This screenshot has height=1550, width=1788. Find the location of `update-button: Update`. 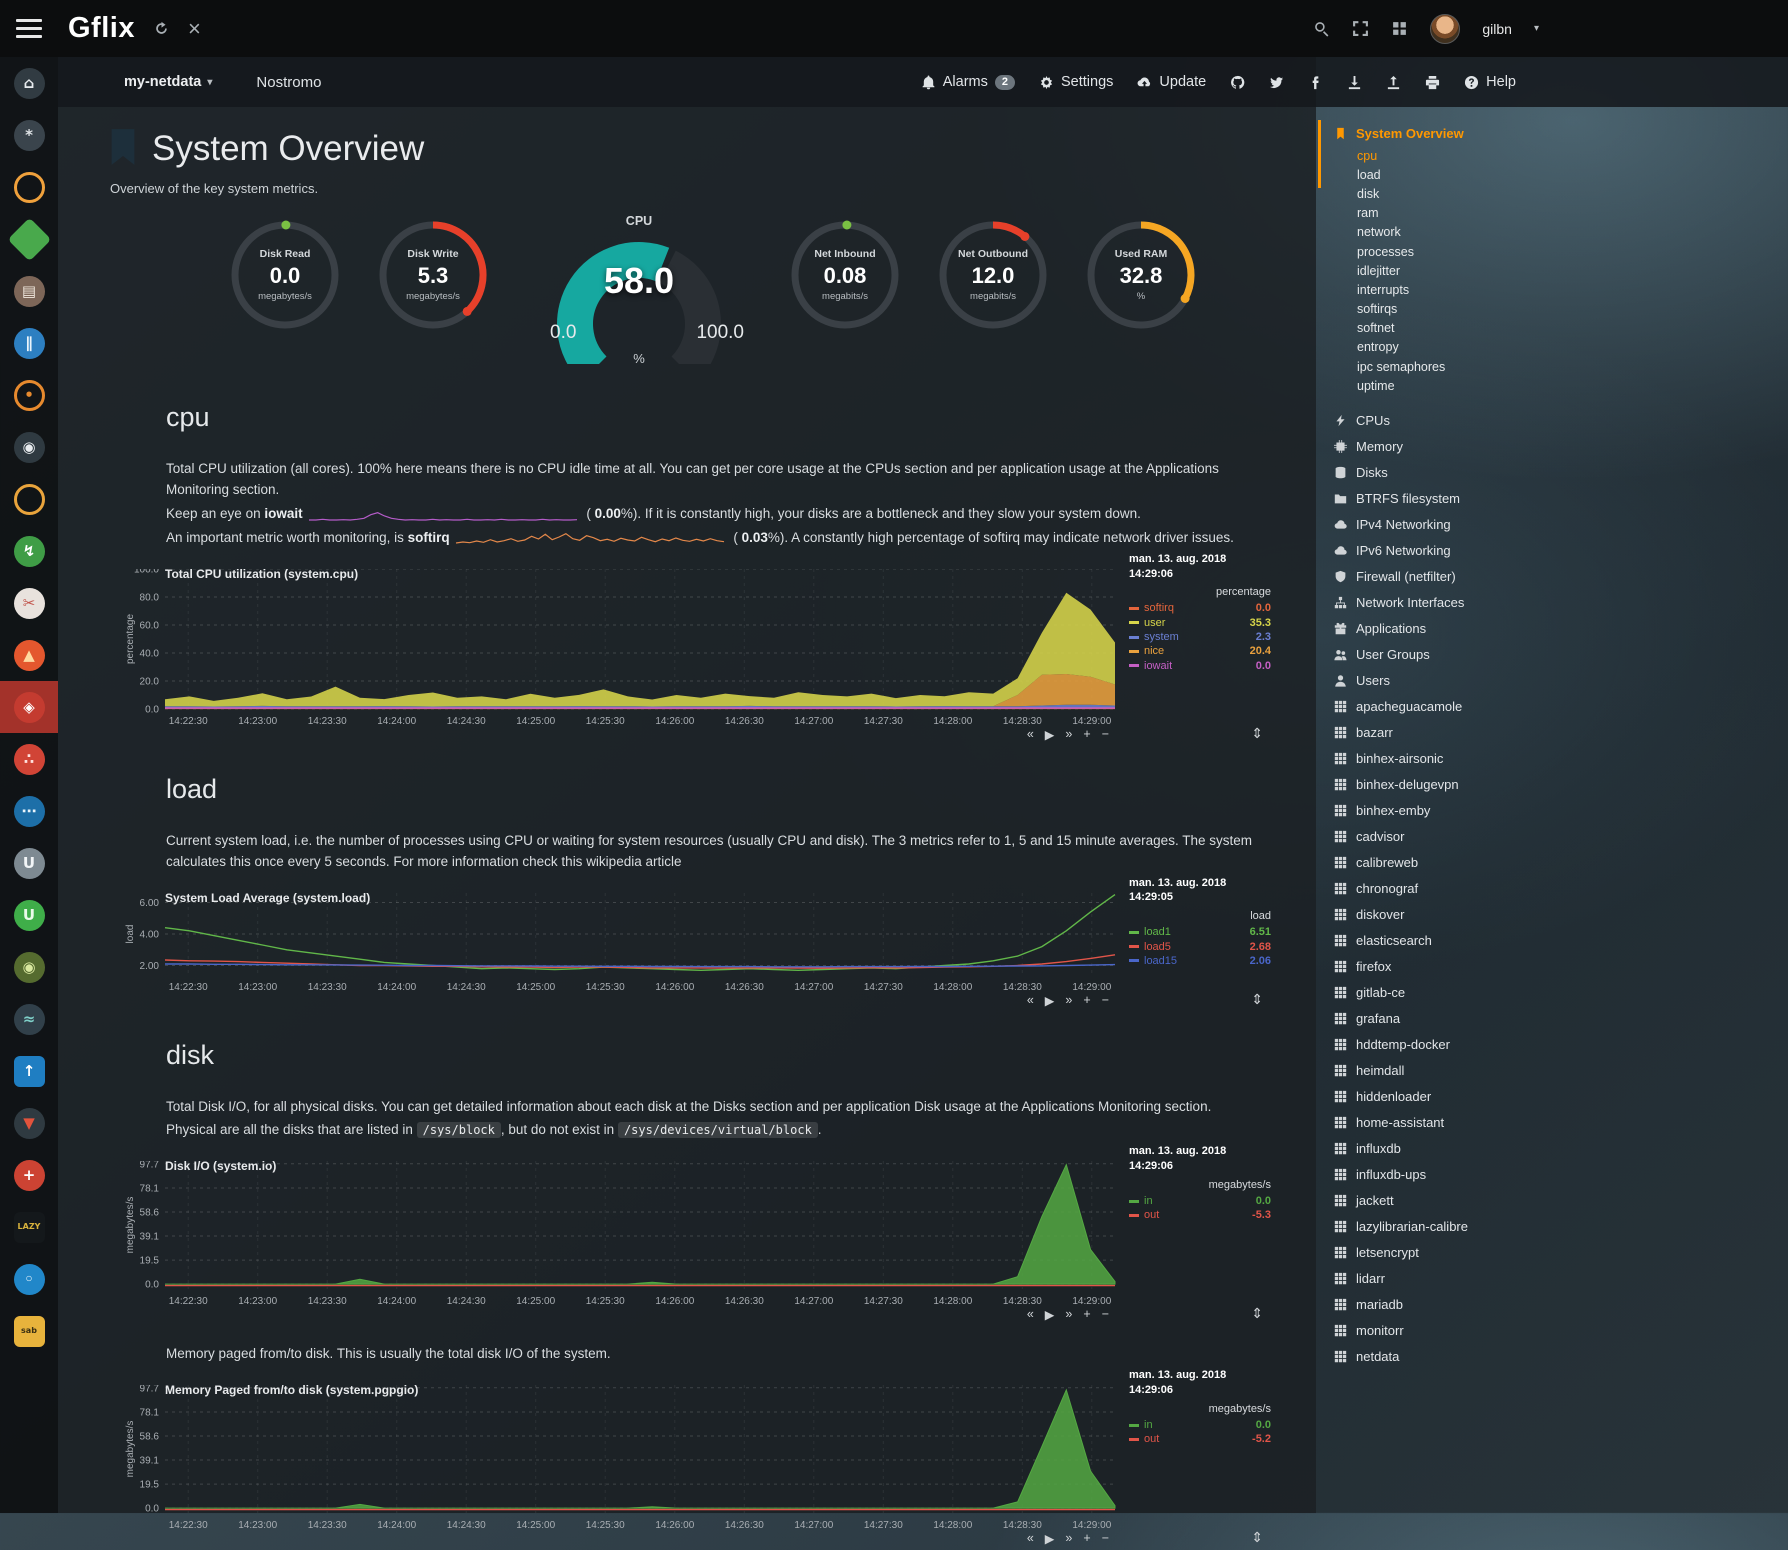

update-button: Update is located at coordinates (1171, 82).